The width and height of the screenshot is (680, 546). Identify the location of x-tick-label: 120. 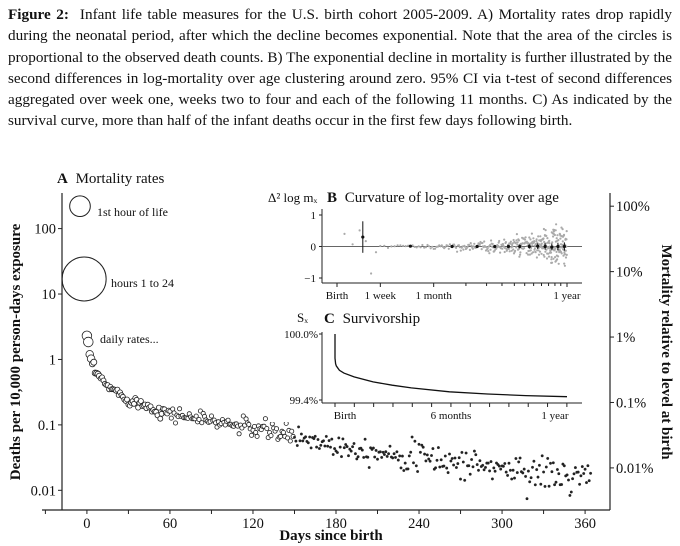
(253, 524).